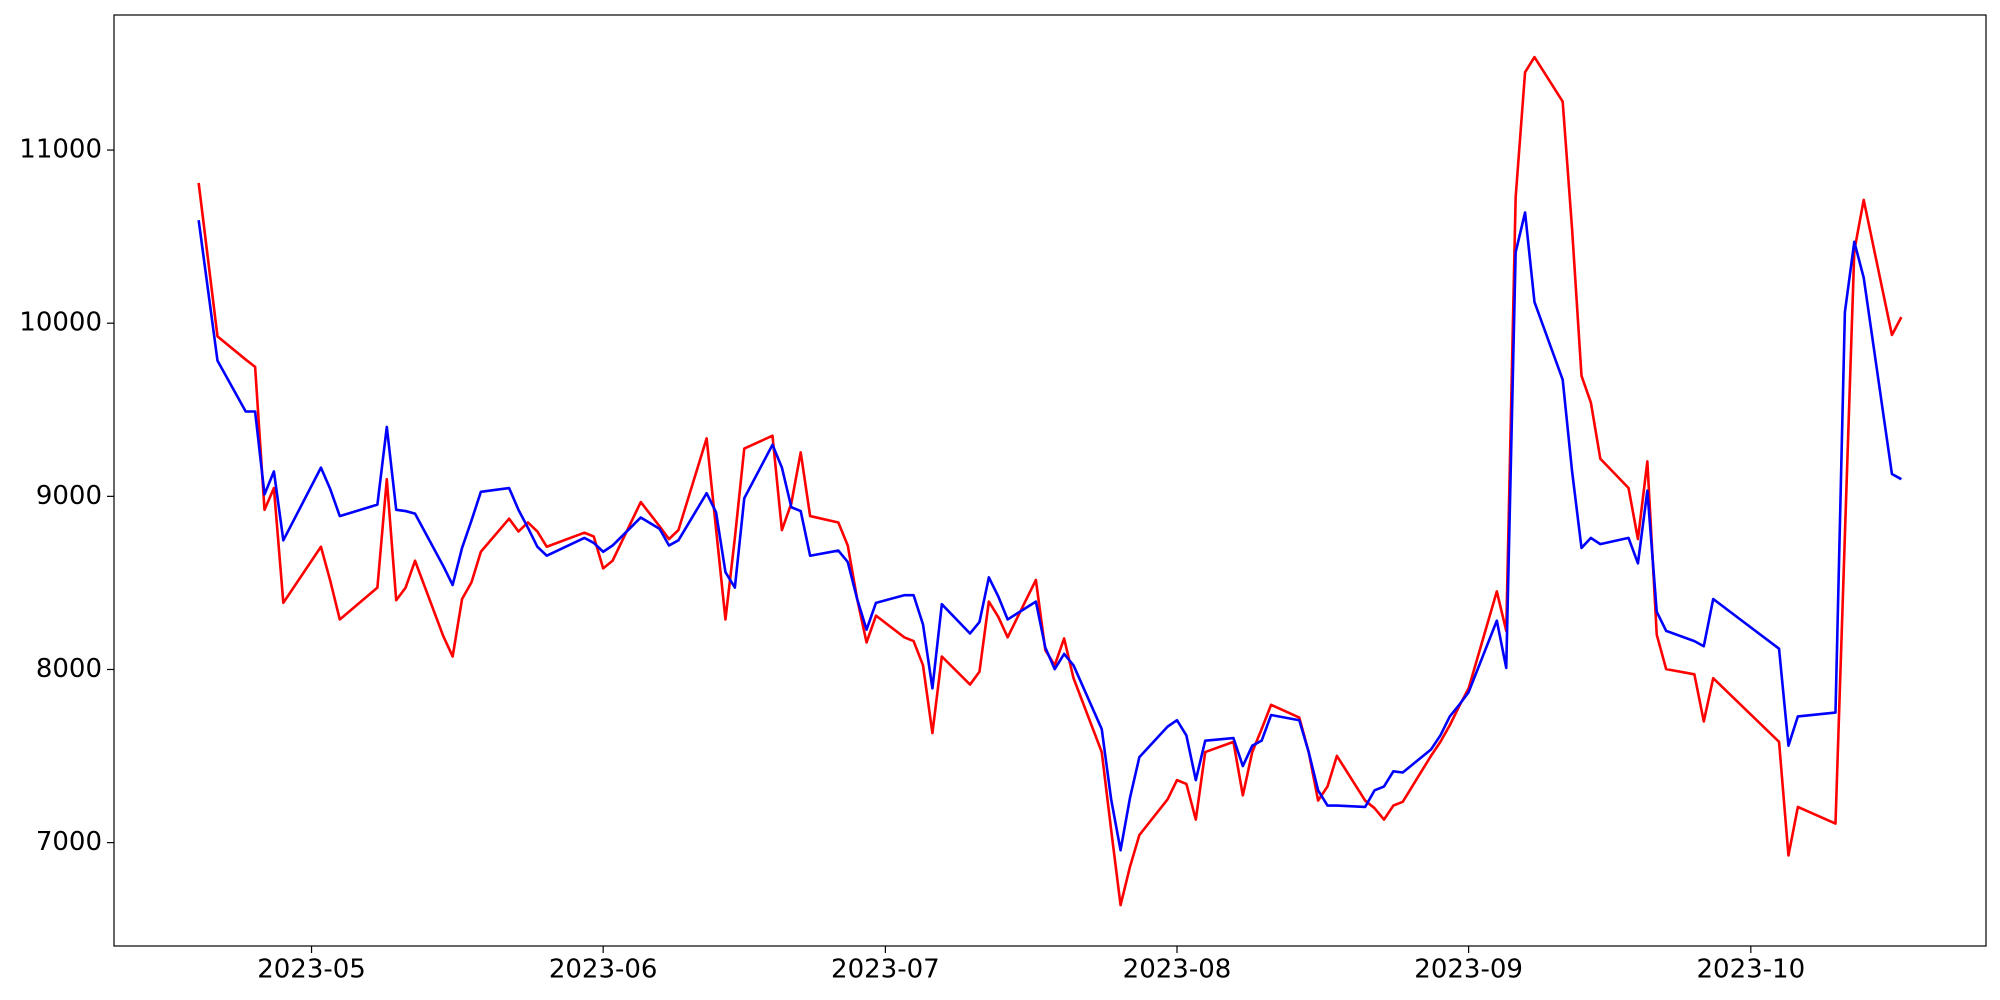  What do you see at coordinates (1468, 970) in the screenshot?
I see `x-tick-label: 2023-09` at bounding box center [1468, 970].